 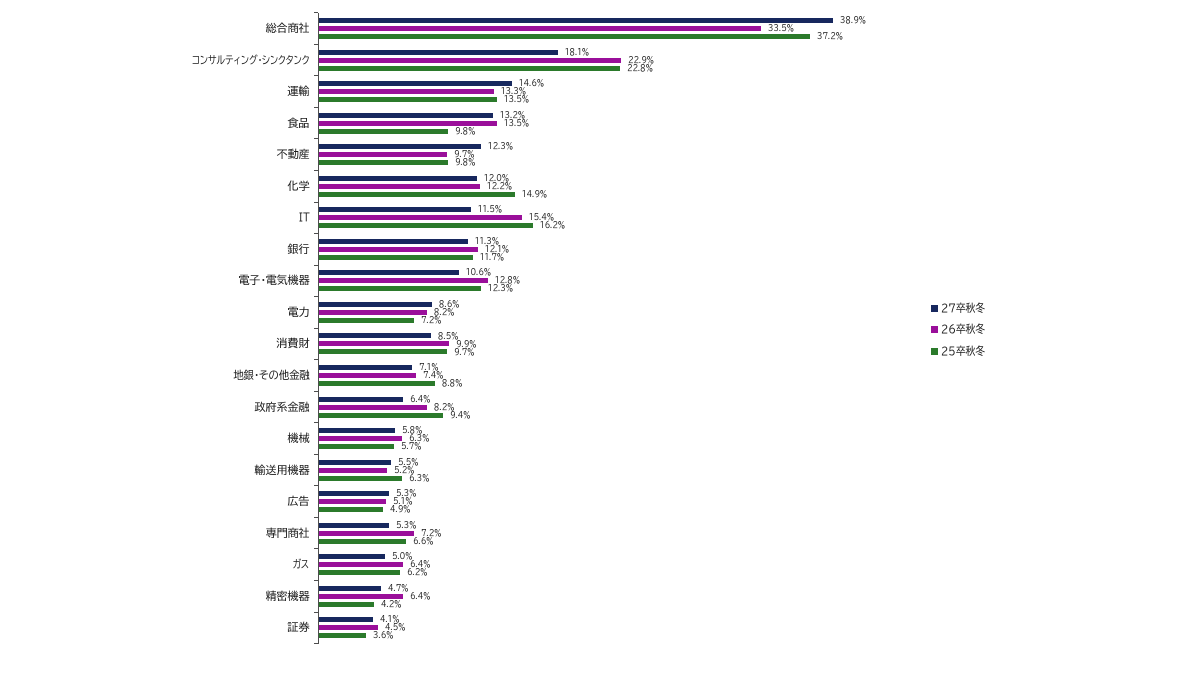 I want to click on legend-label-series-3: 25卒秋冬, so click(x=963, y=351).